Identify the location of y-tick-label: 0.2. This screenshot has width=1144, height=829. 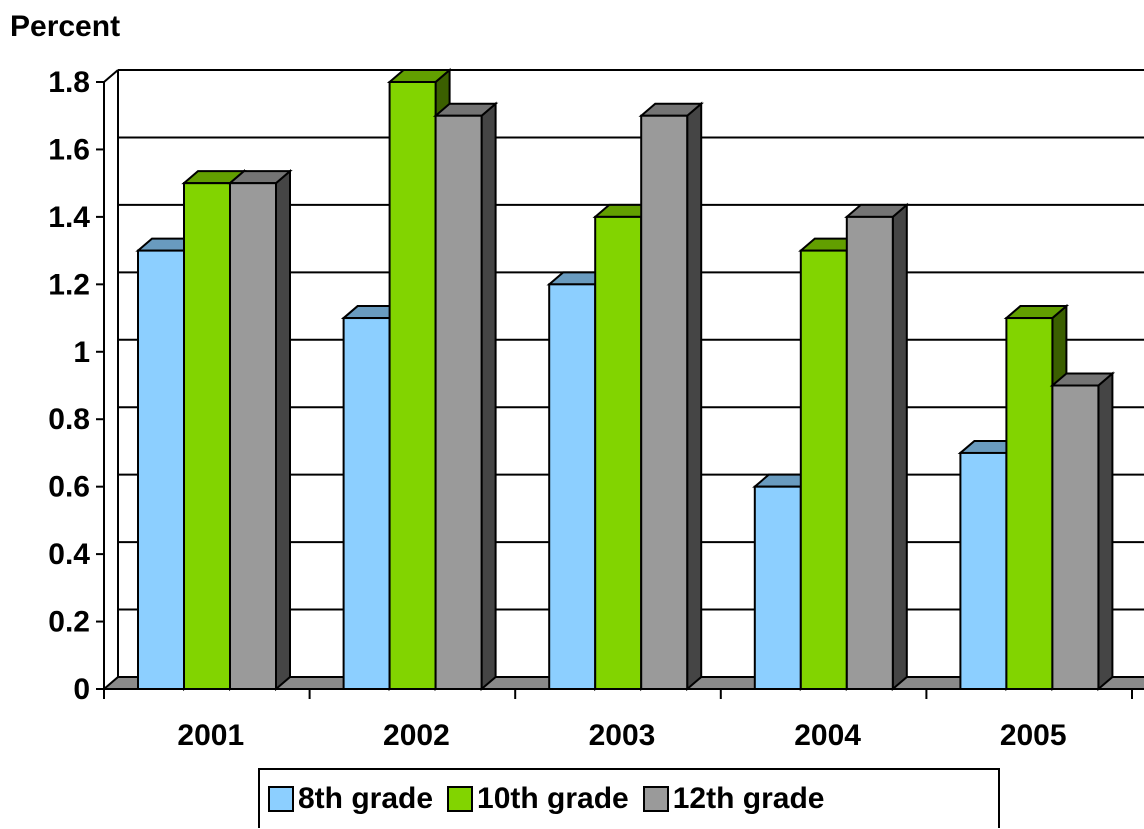
(69, 622).